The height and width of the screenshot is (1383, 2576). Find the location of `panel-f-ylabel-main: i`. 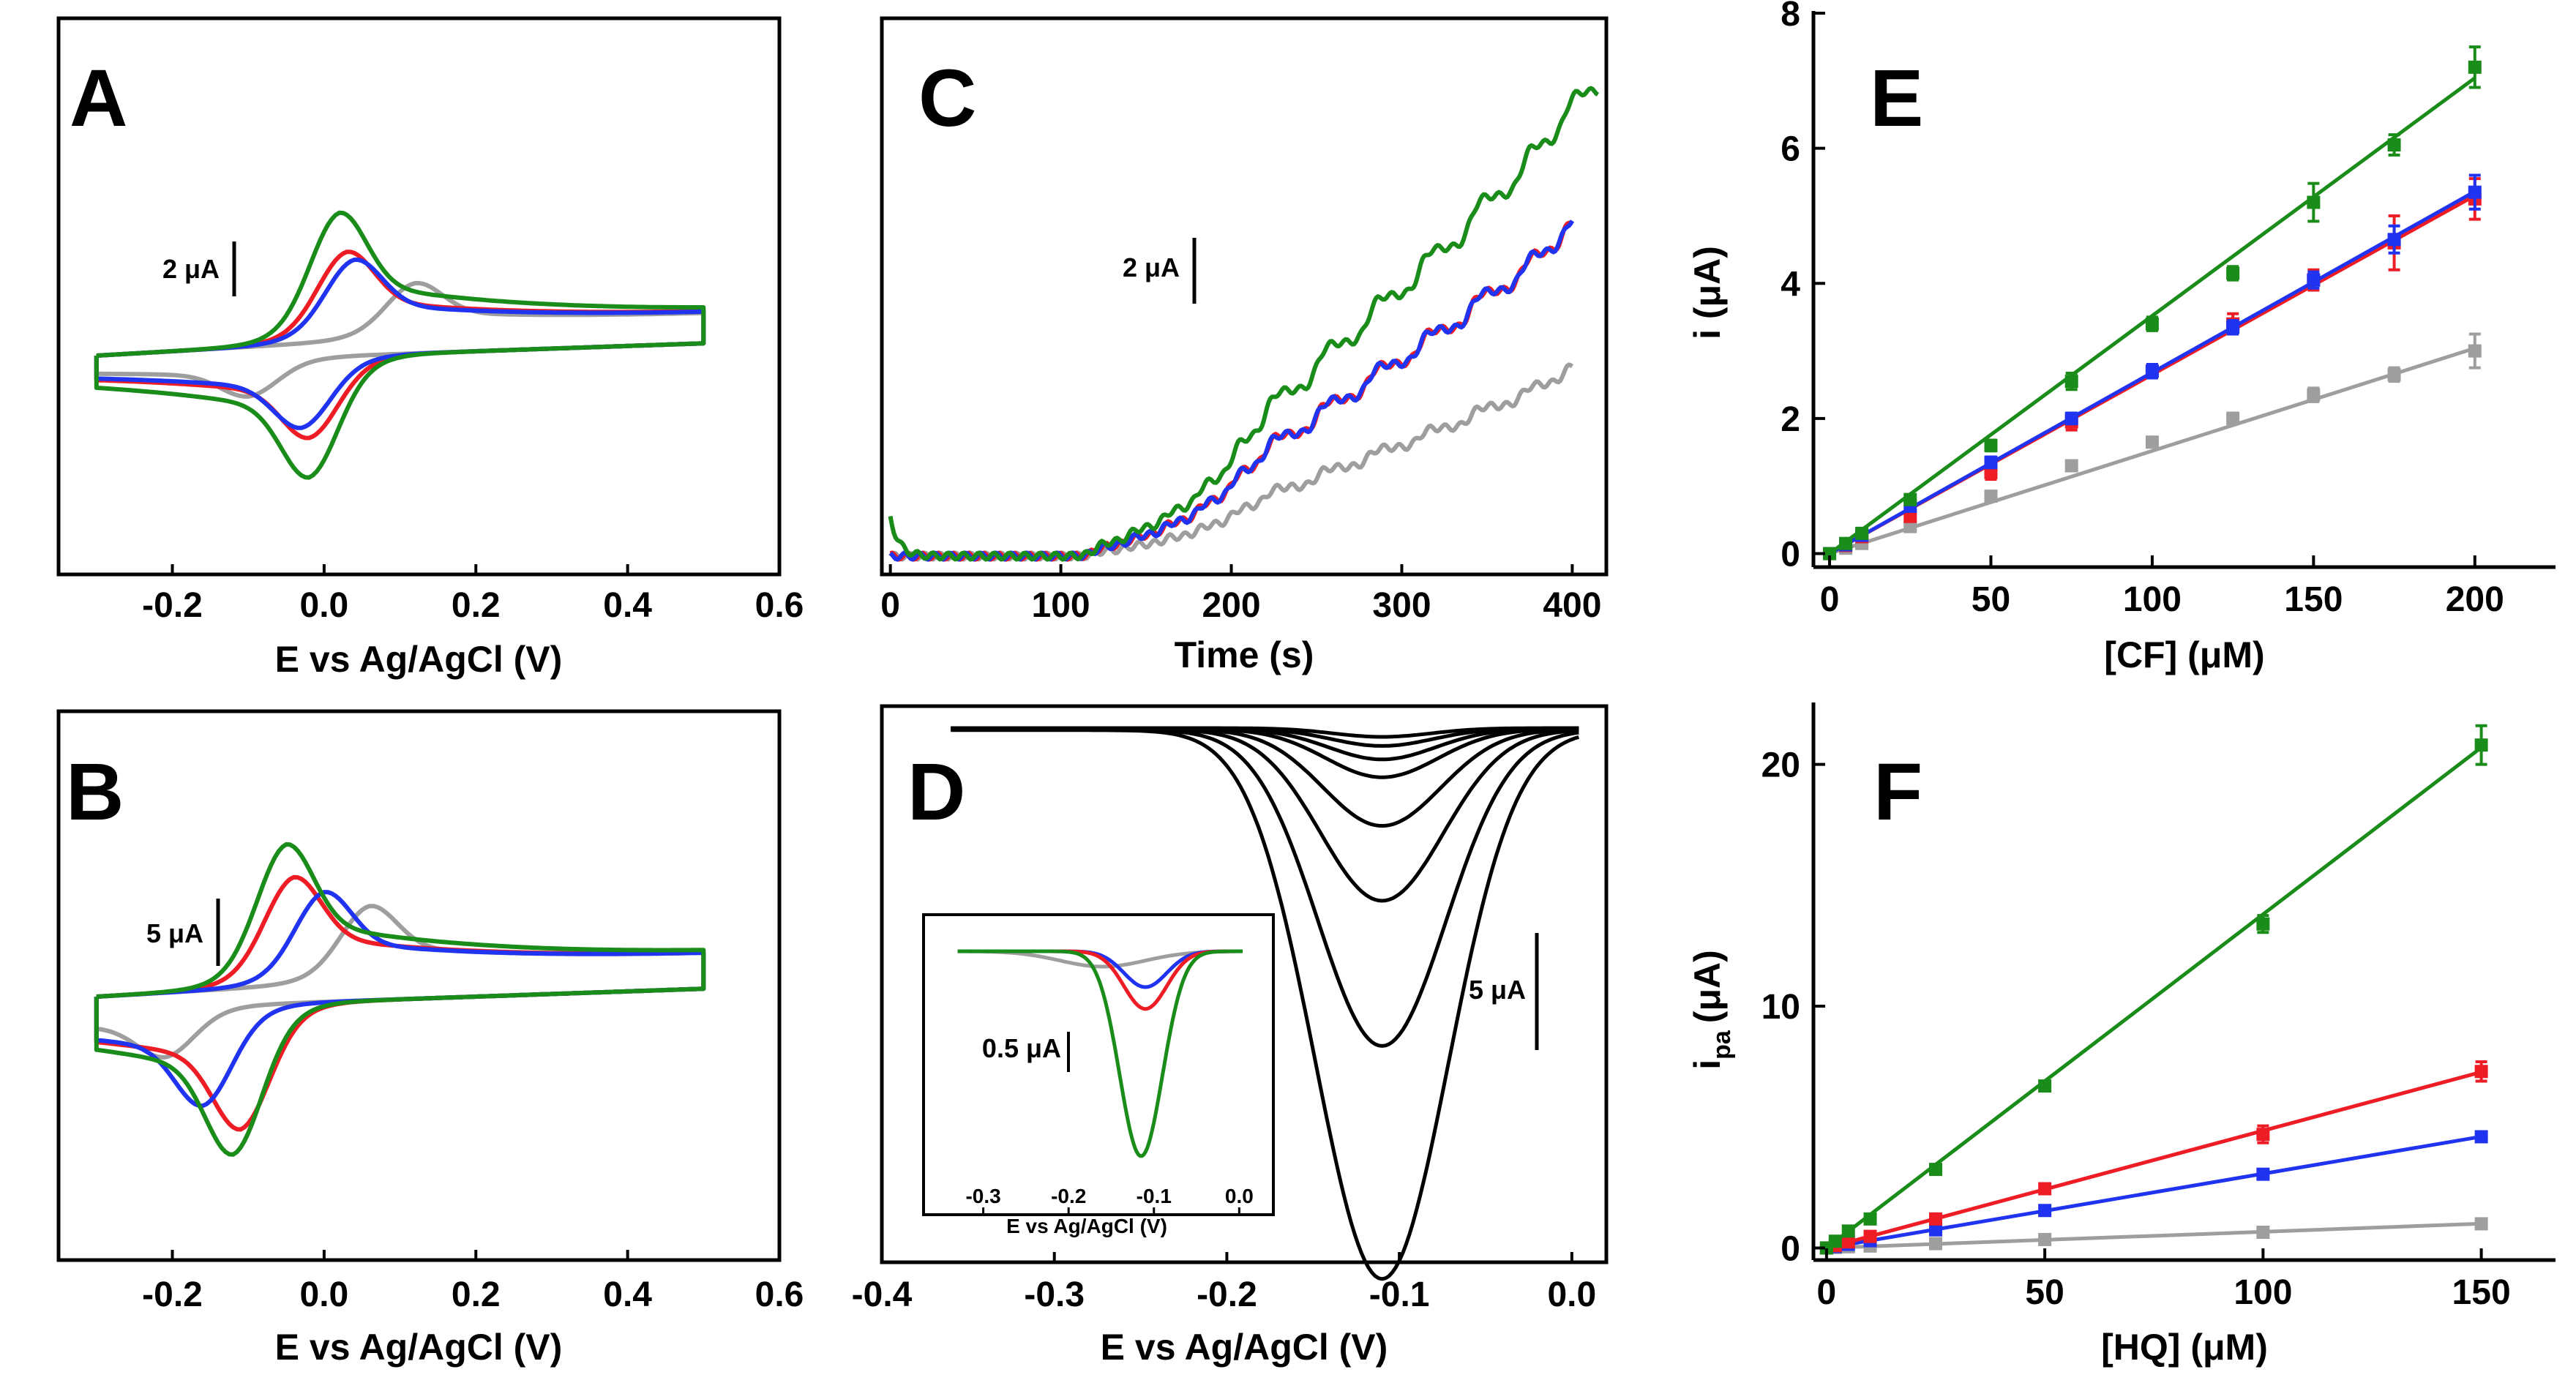

panel-f-ylabel-main: i is located at coordinates (1707, 1065).